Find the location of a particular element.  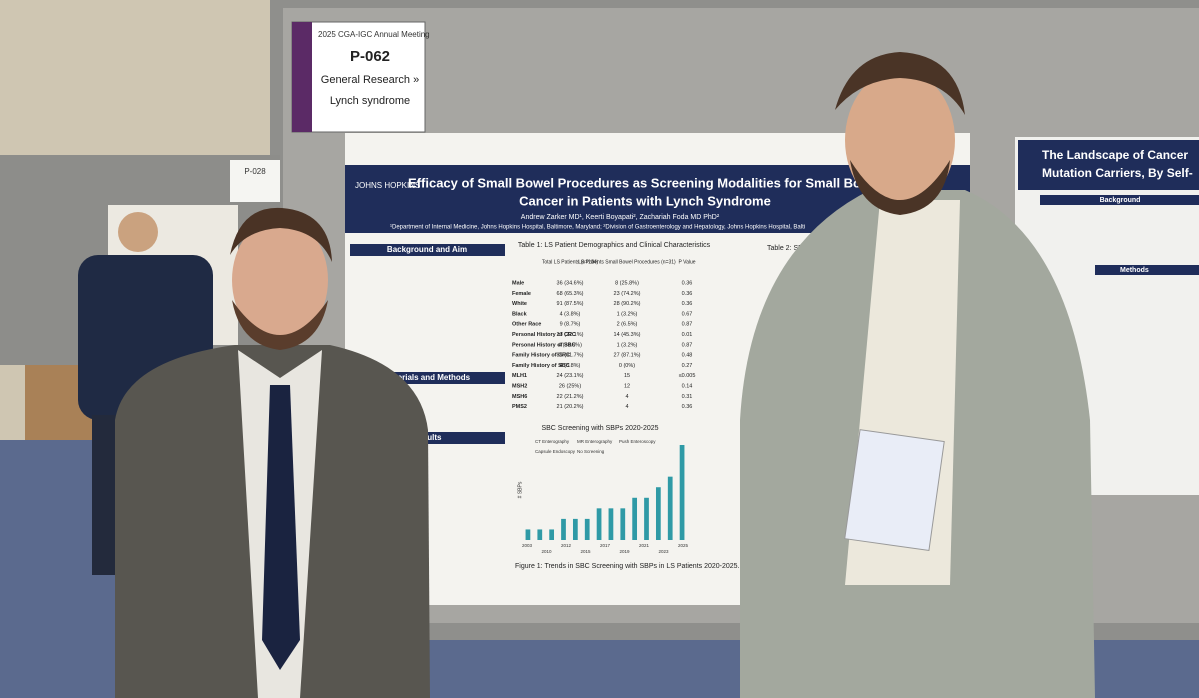

table-row-label: Other Race is located at coordinates (526, 325).